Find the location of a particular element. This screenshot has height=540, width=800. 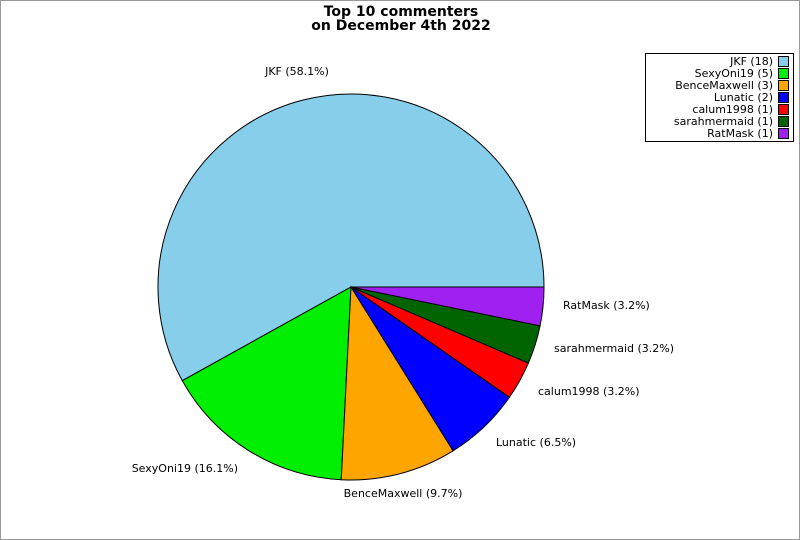

slice-label-RatMask: RatMask (3.2%) is located at coordinates (606, 305).